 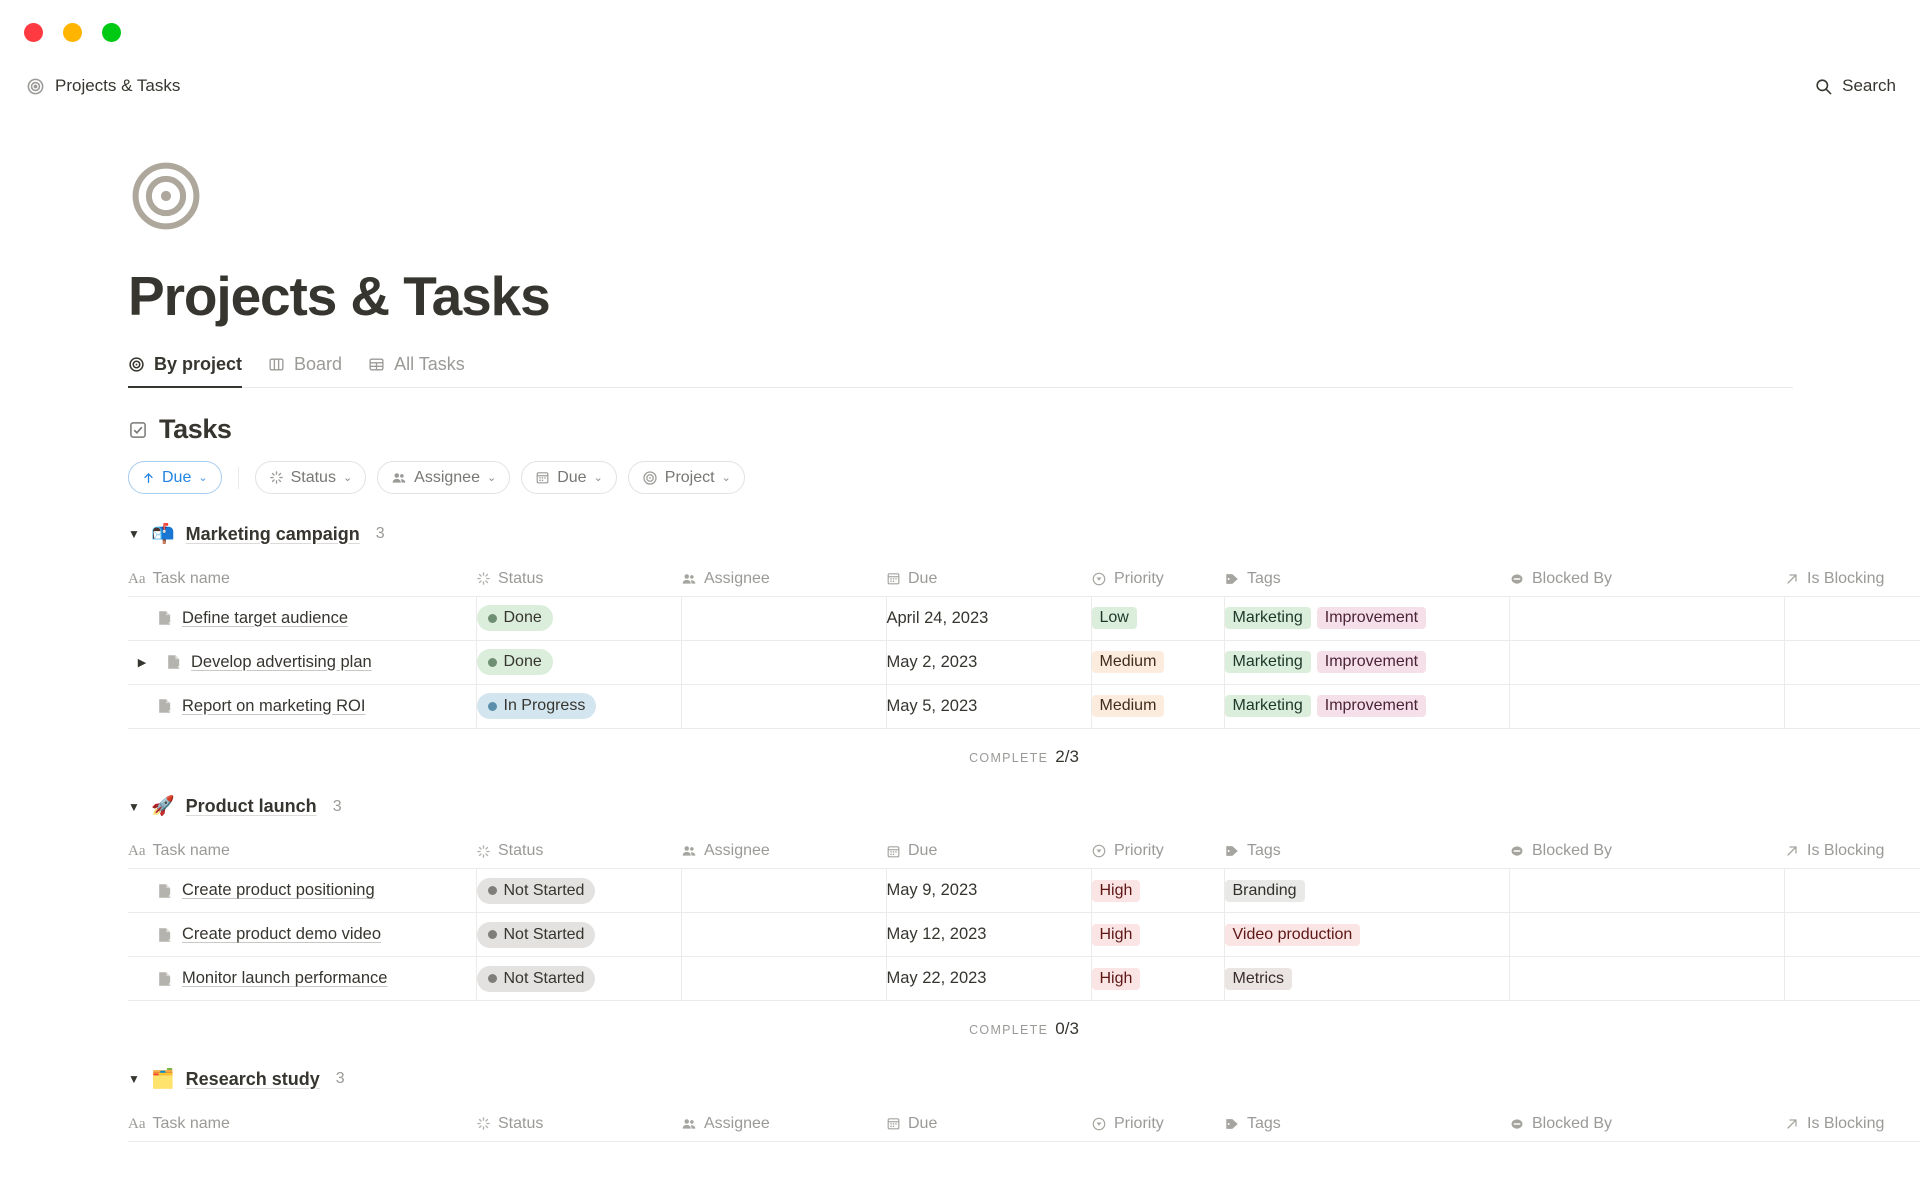 What do you see at coordinates (989, 618) in the screenshot?
I see `cell-due-date: April 24, 2023` at bounding box center [989, 618].